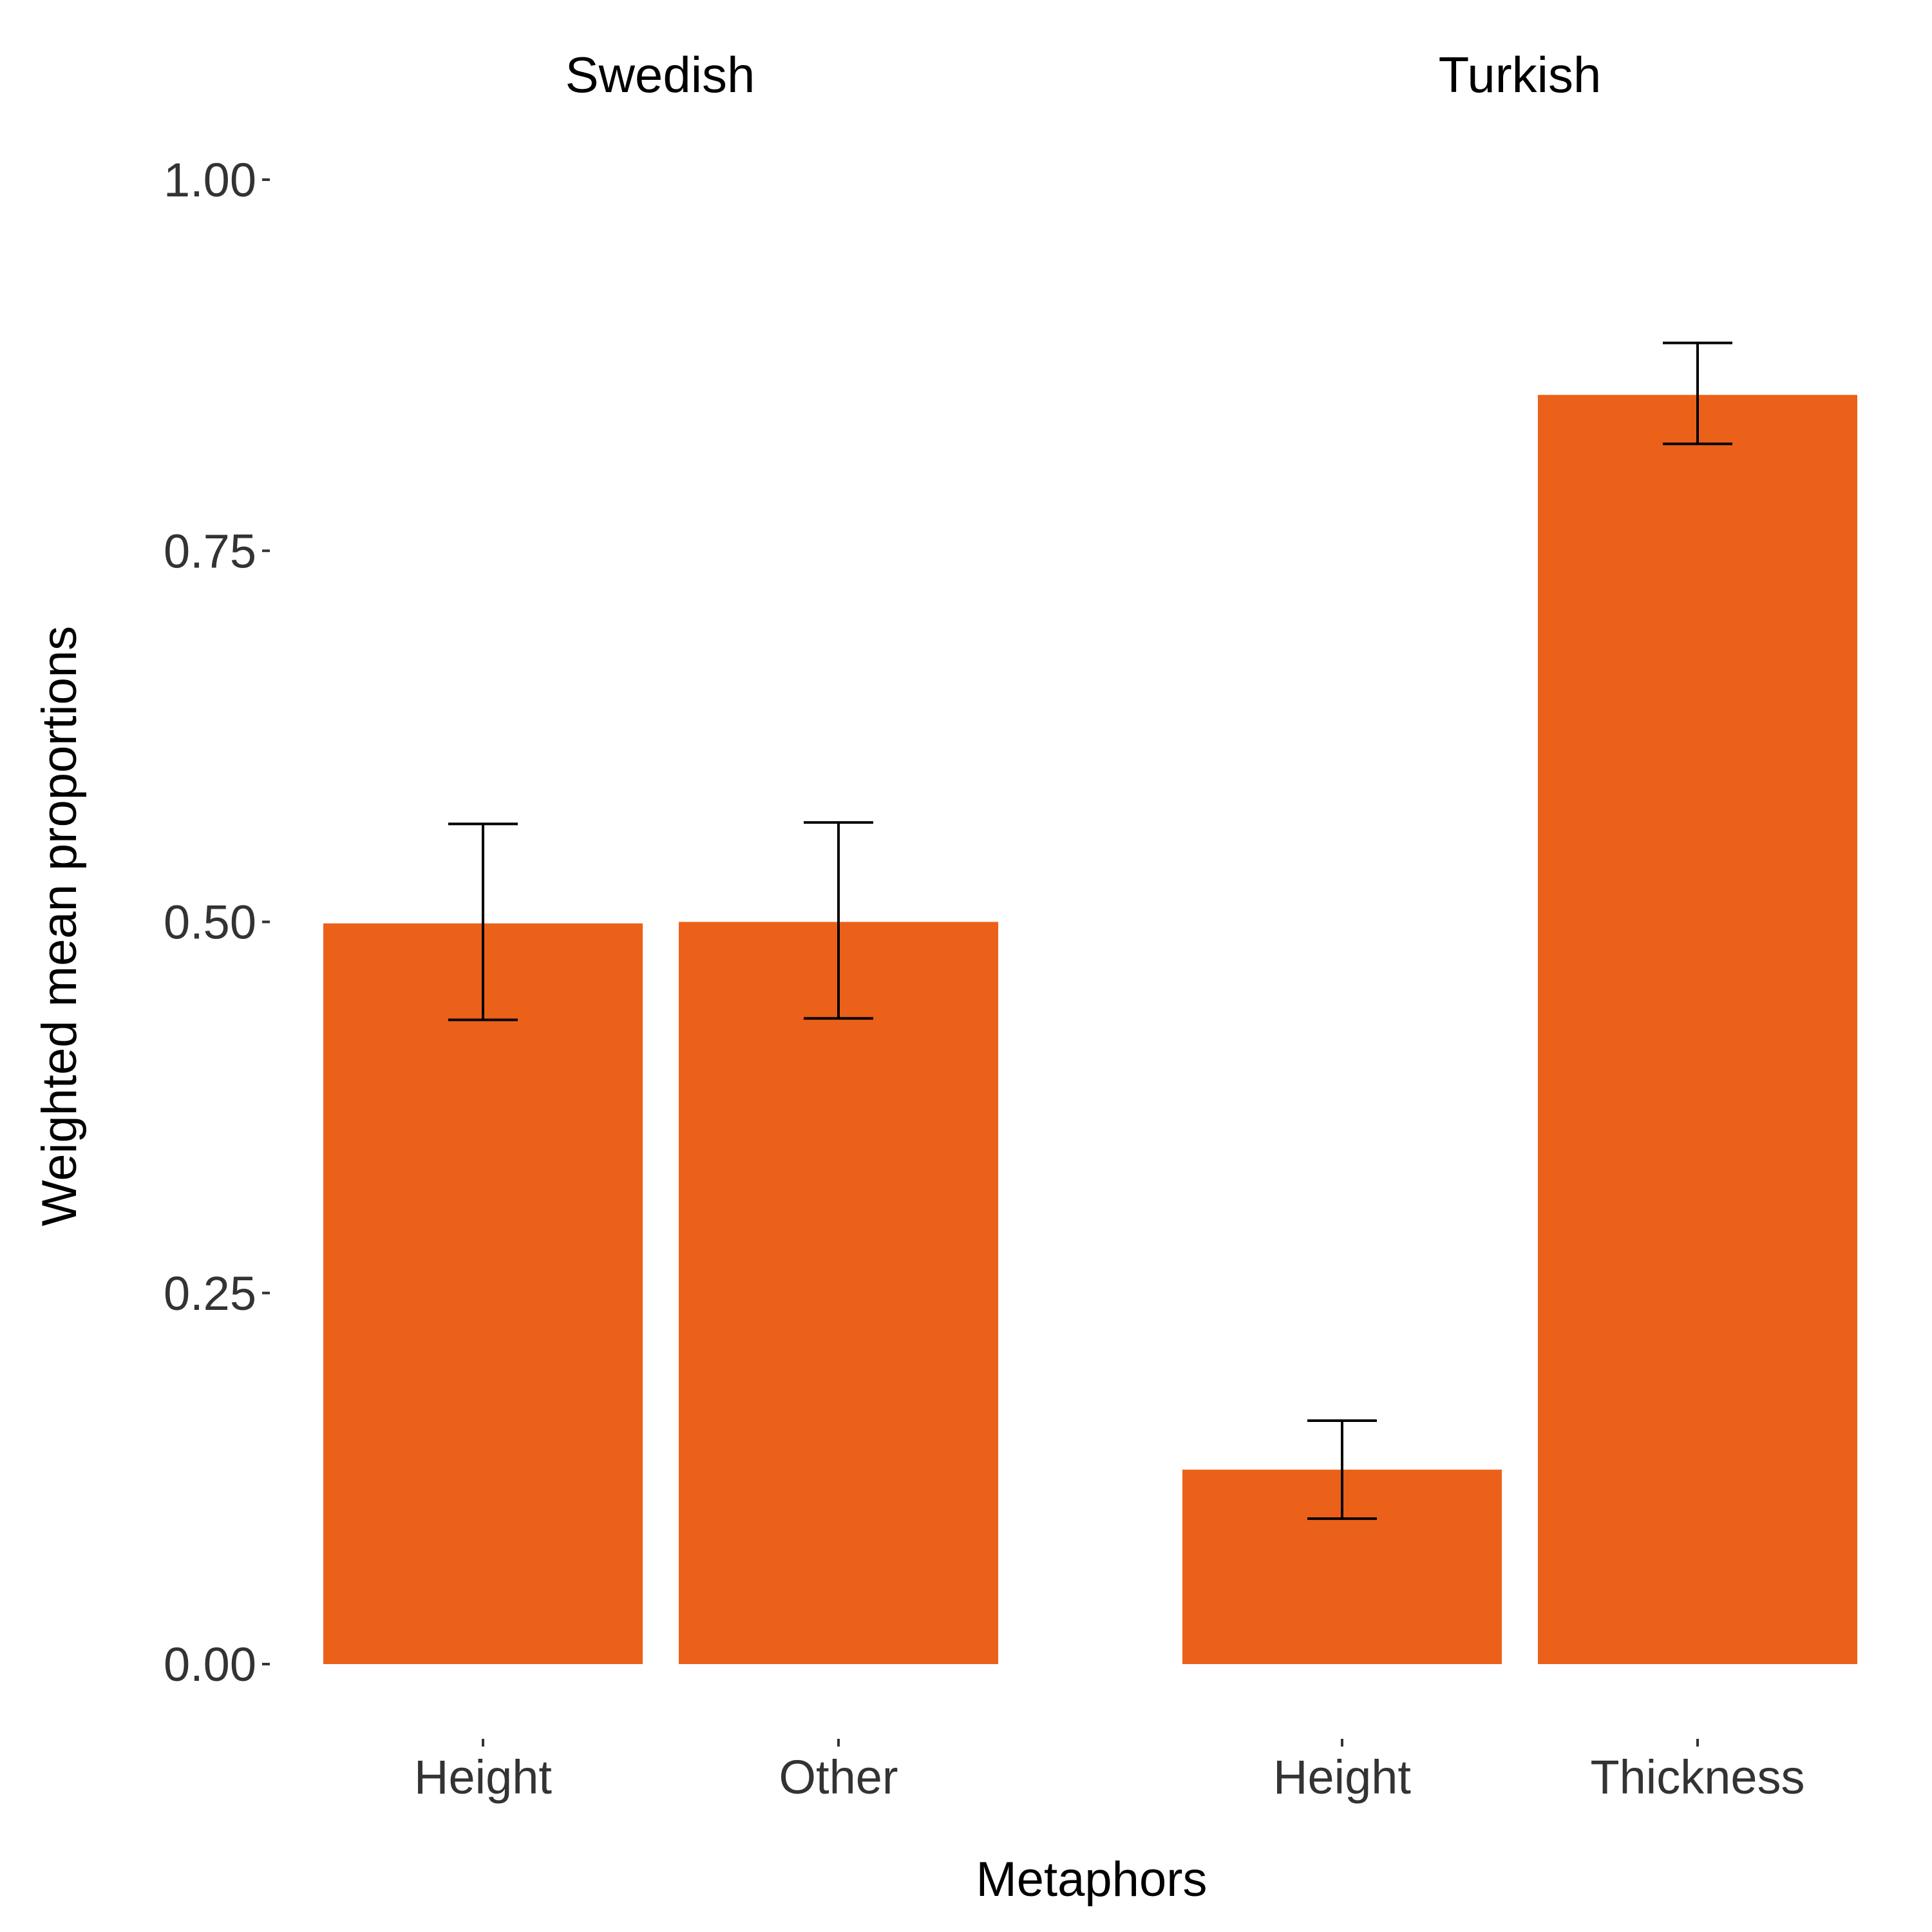 The image size is (1932, 1932). Describe the element at coordinates (1109, 1772) in the screenshot. I see `x-axis: Height Other Height Thickness` at that location.